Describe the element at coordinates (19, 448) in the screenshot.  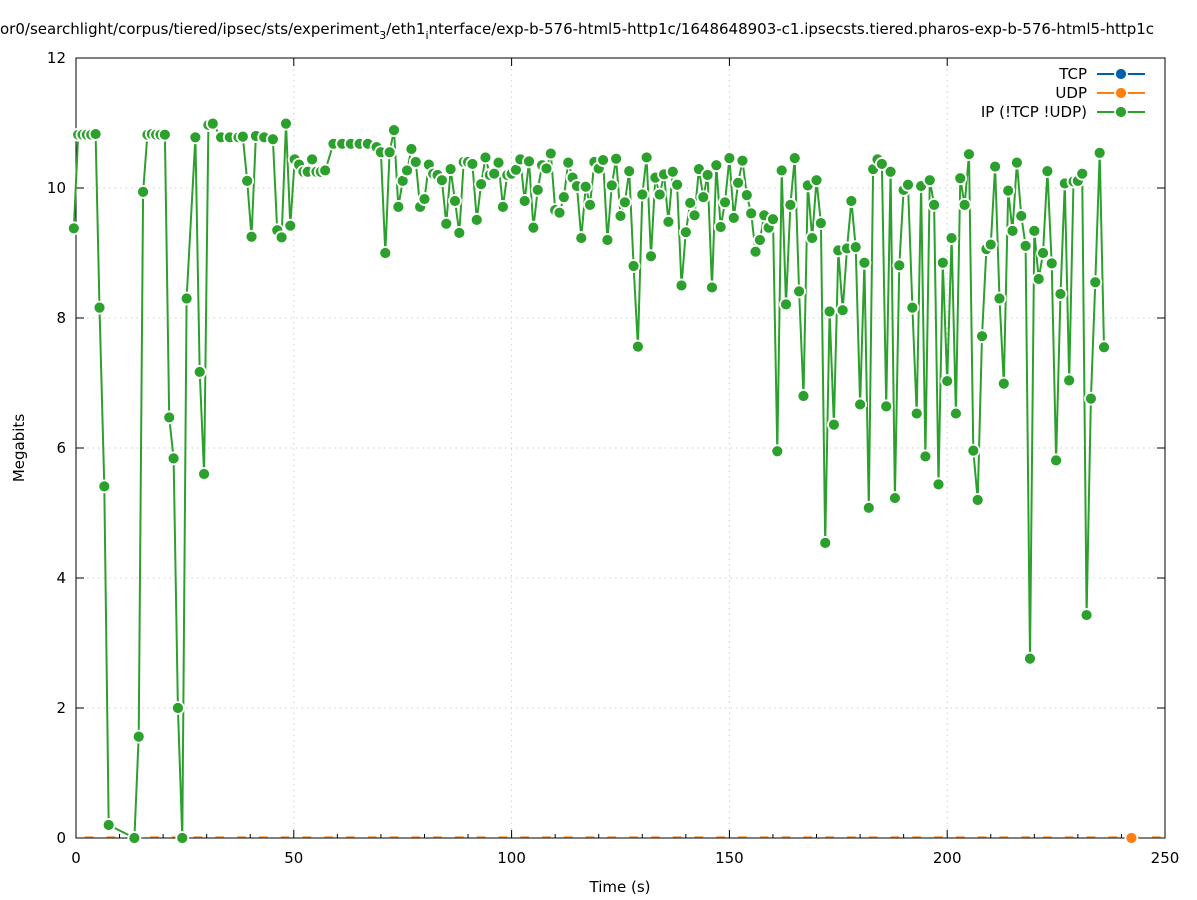
I see `y-axis-title: Megabits` at that location.